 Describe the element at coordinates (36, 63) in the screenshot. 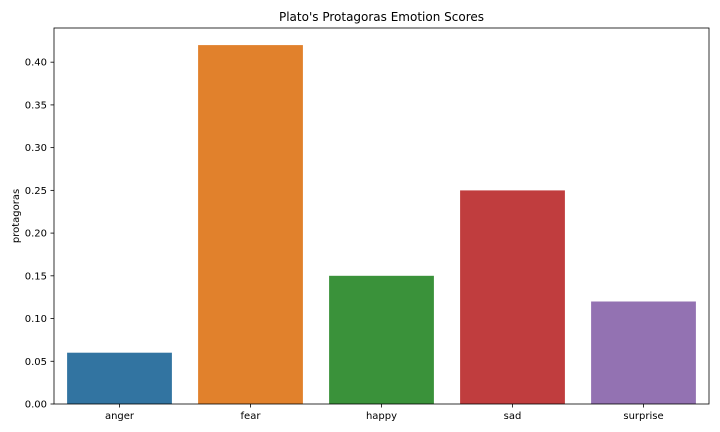

I see `y-tick-label: 0.40` at that location.